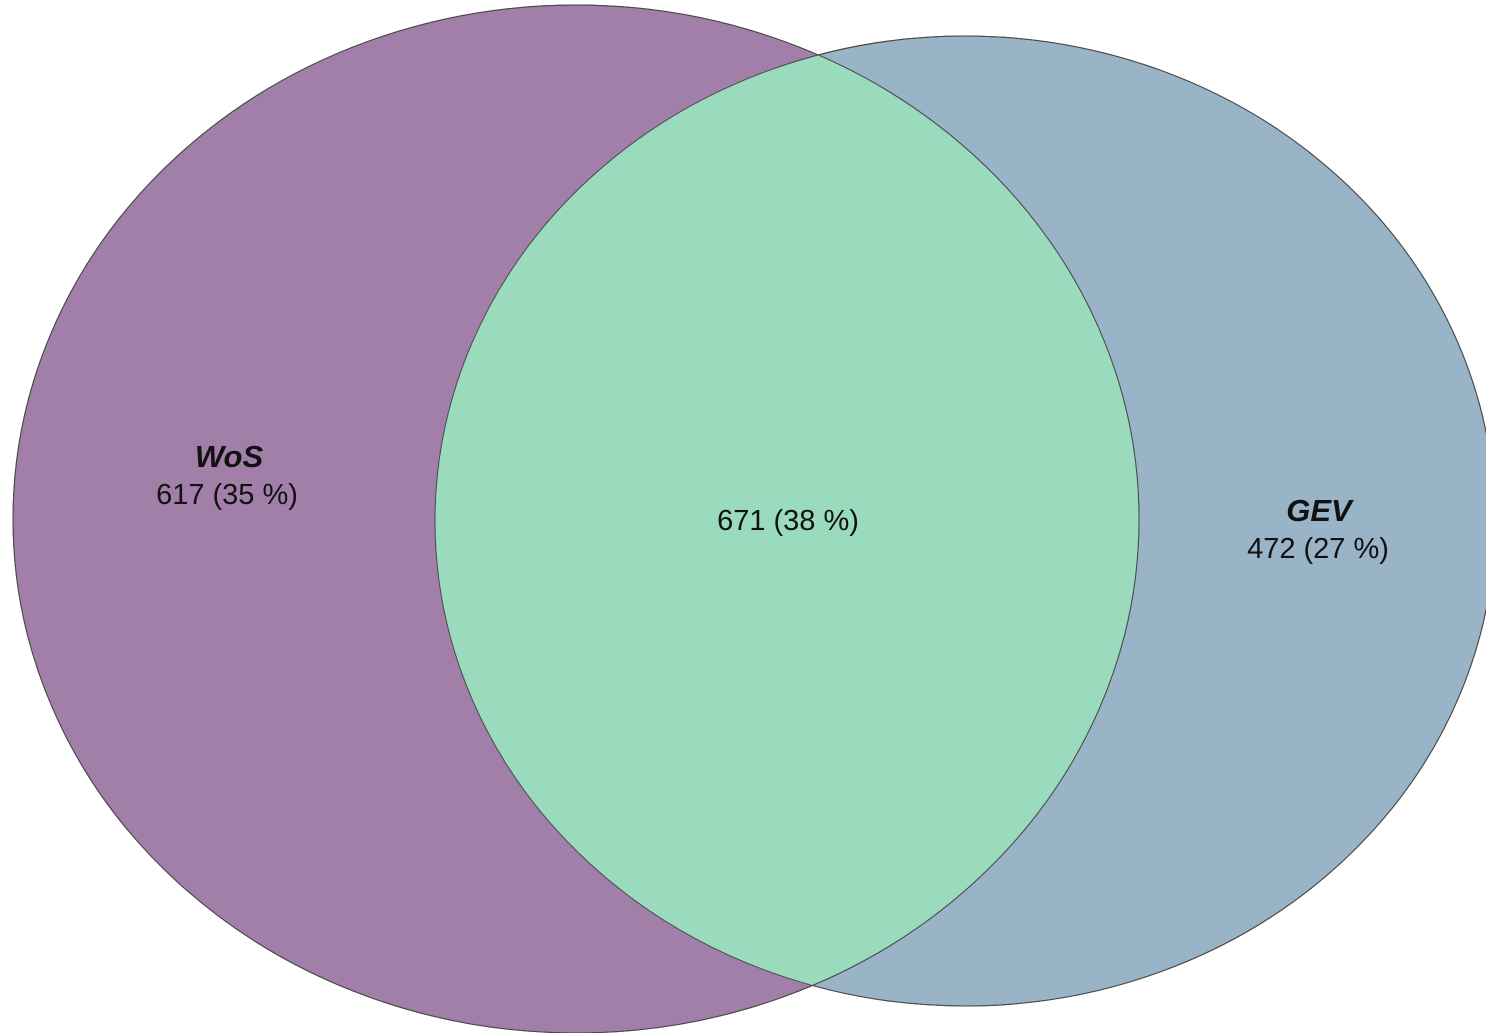 This screenshot has width=1486, height=1033. I want to click on intersection-count: 671 (38 %), so click(788, 521).